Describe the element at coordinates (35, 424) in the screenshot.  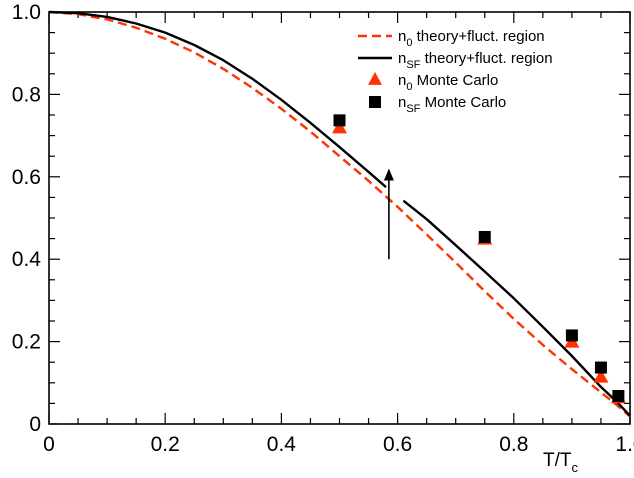
I see `y-tick-label: 0` at that location.